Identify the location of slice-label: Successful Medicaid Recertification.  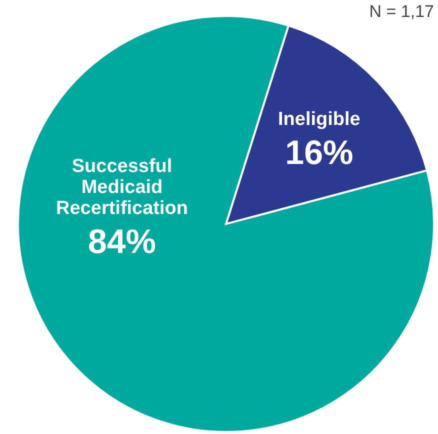
(122, 187).